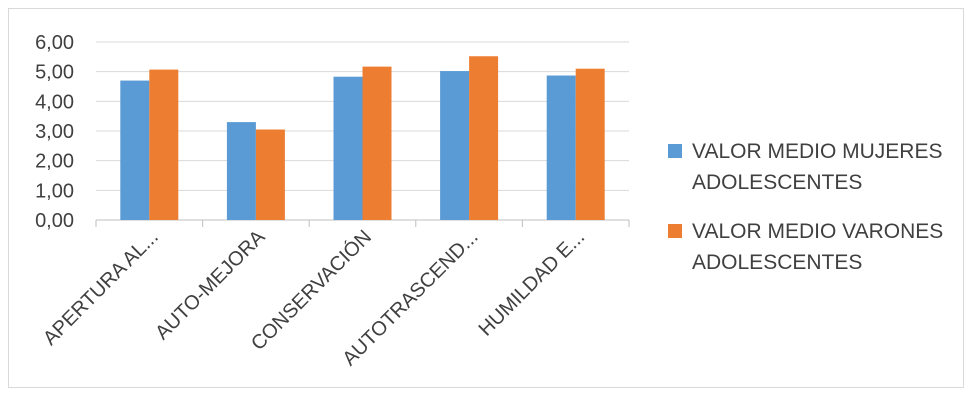 The width and height of the screenshot is (973, 396). I want to click on y-tick-label: 4,00, so click(54, 102).